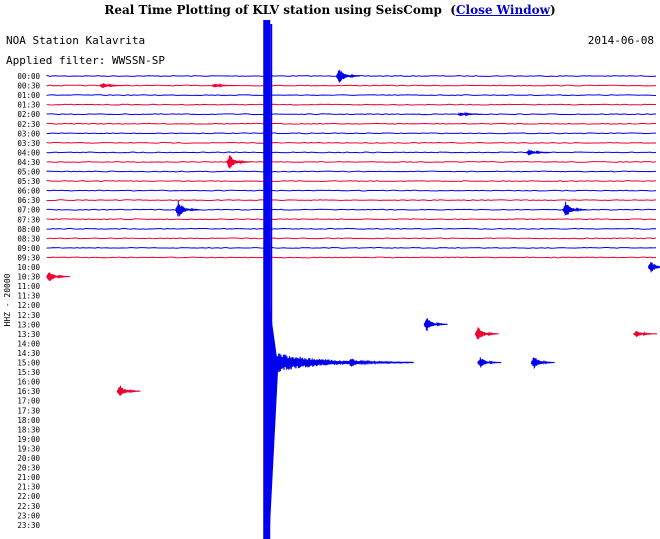  Describe the element at coordinates (28, 305) in the screenshot. I see `time-tick-label: 12:00` at that location.